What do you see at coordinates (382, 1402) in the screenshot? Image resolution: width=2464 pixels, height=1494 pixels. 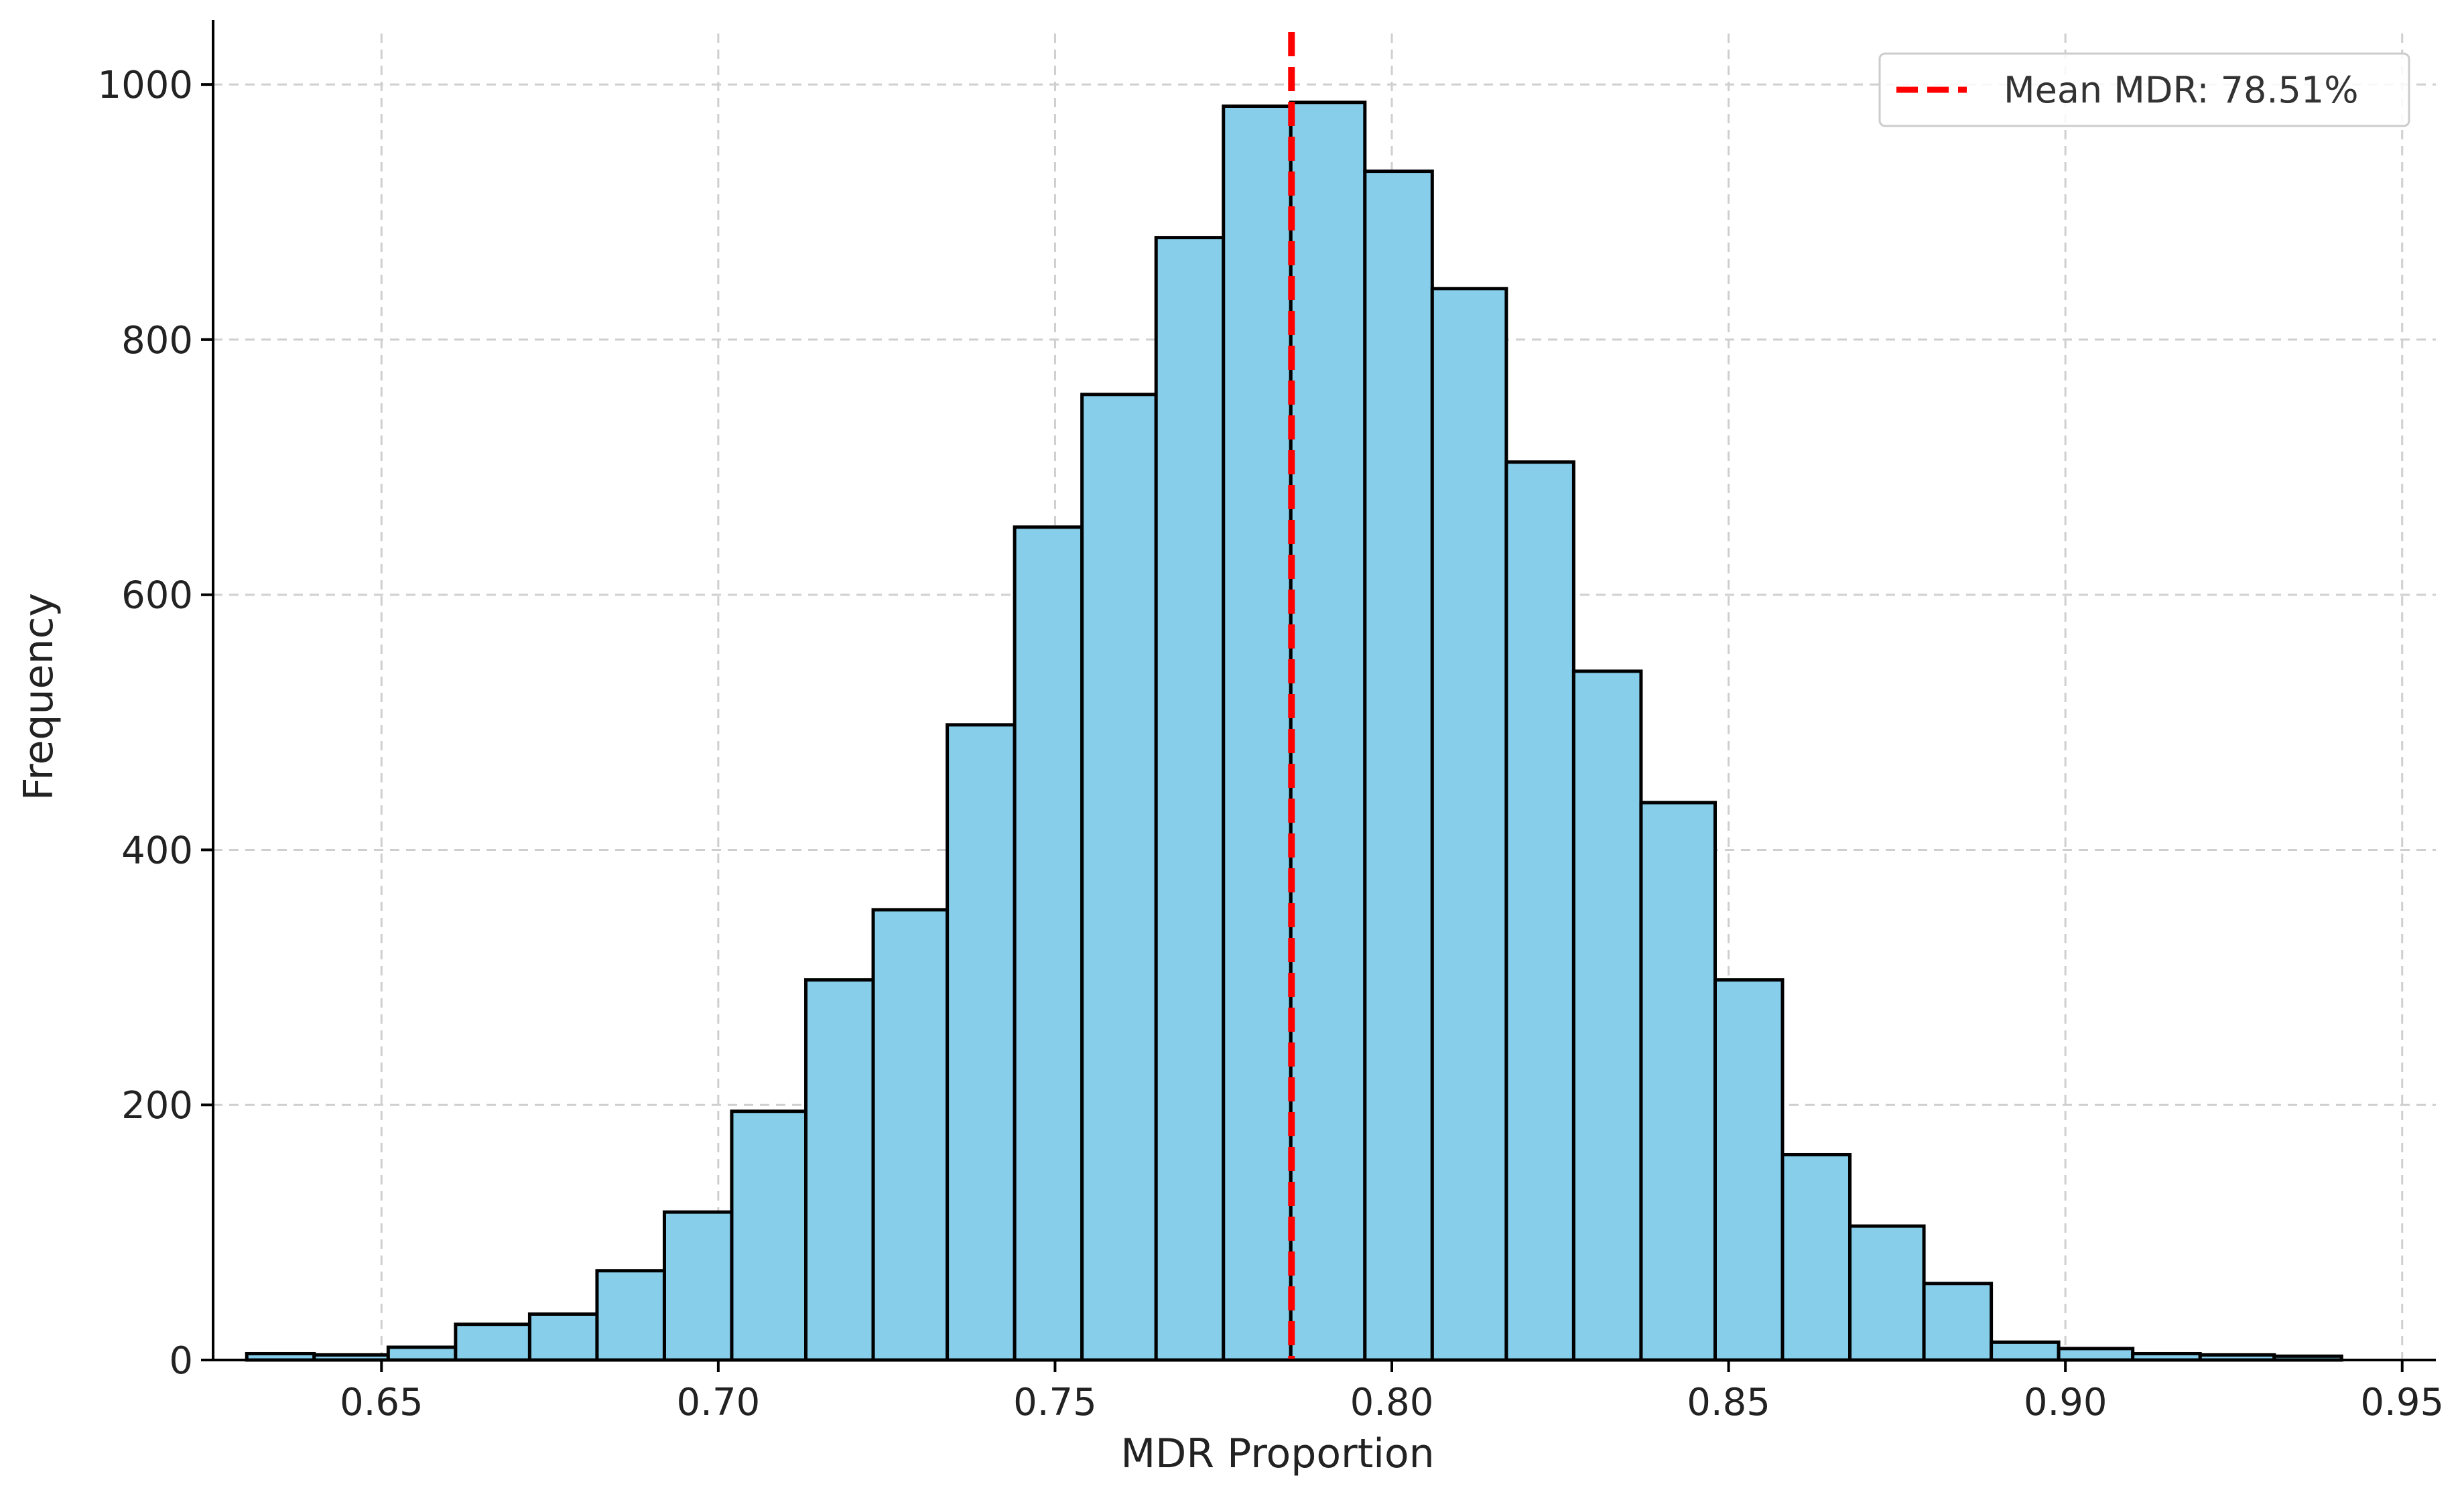 I see `x-tick-label: 0.65` at bounding box center [382, 1402].